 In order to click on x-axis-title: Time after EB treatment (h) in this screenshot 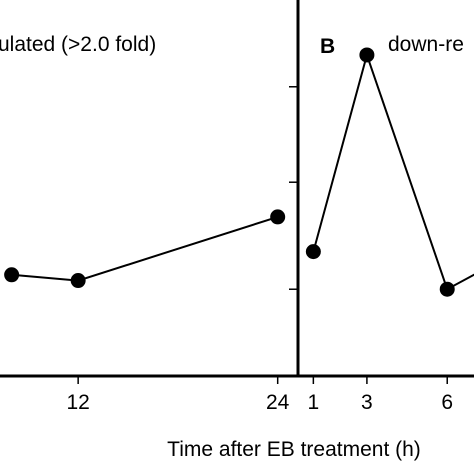, I will do `click(294, 449)`.